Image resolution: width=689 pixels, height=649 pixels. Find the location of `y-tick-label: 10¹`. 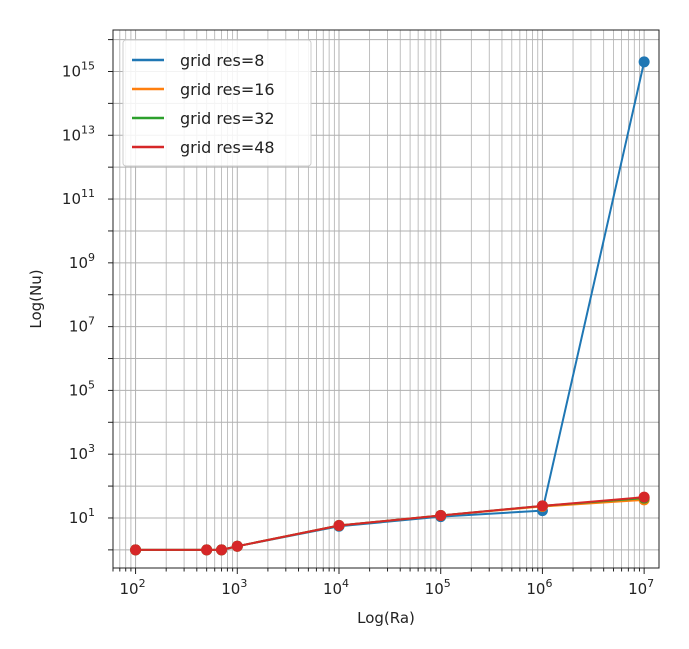

y-tick-label: 10¹ is located at coordinates (82, 516).